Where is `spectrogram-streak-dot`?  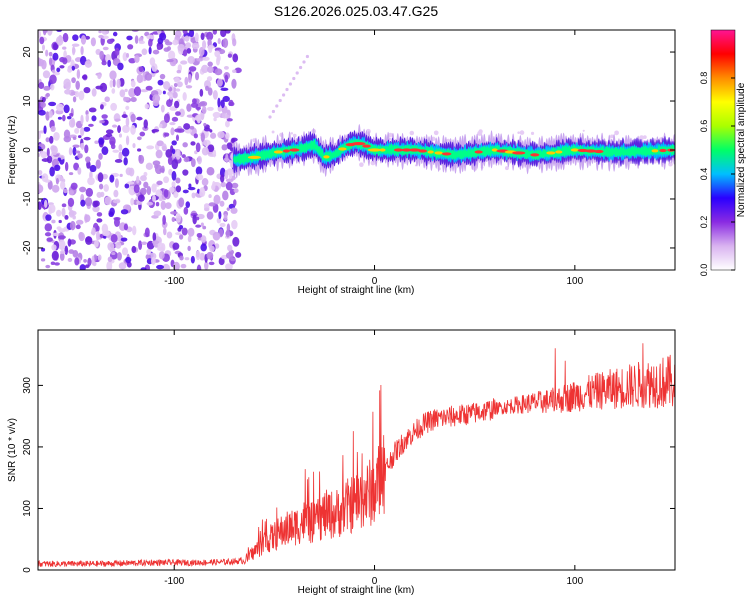
spectrogram-streak-dot is located at coordinates (280, 100).